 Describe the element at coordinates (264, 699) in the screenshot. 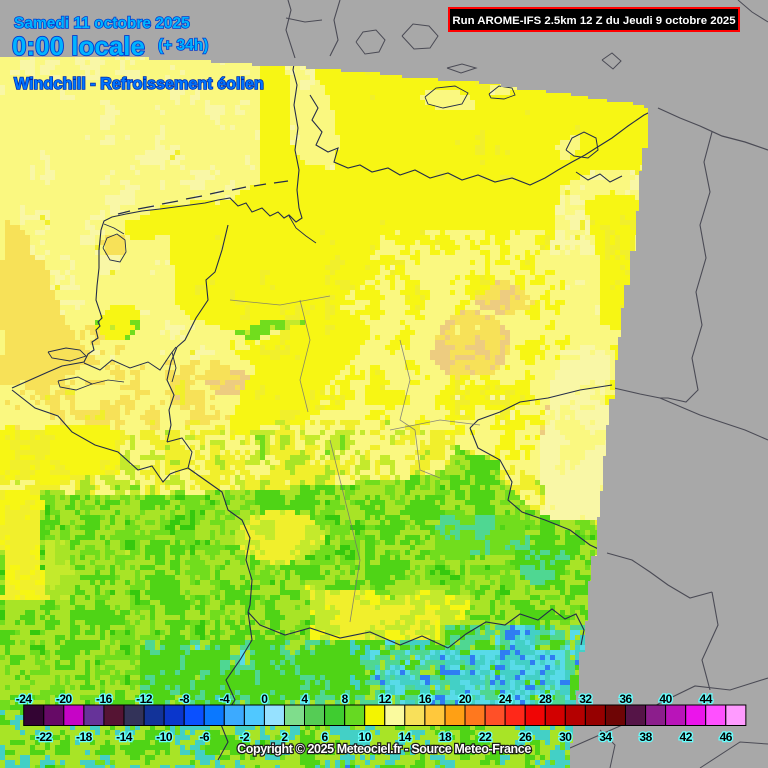

I see `svg-text: 0` at that location.